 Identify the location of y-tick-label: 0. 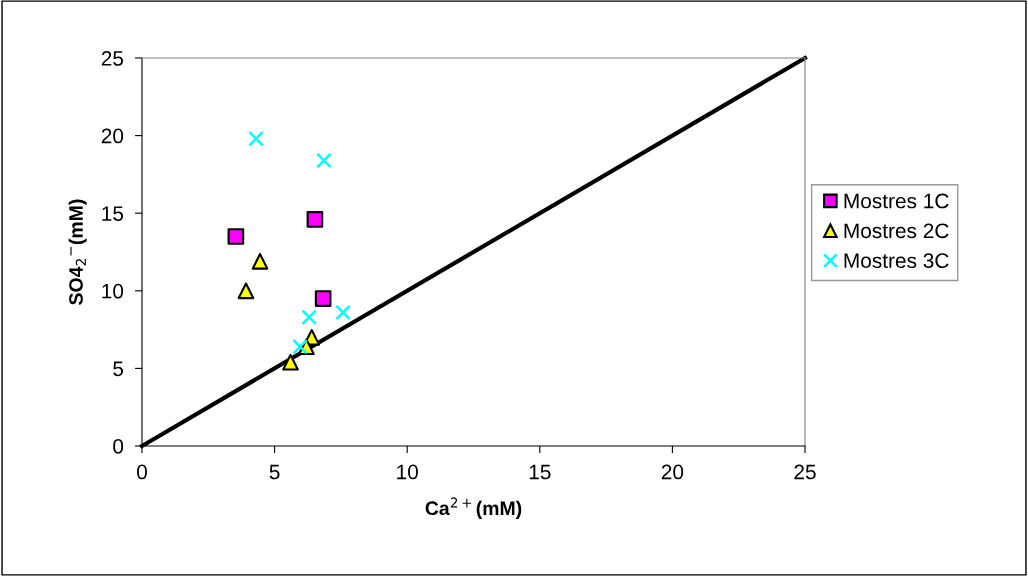
(118, 446).